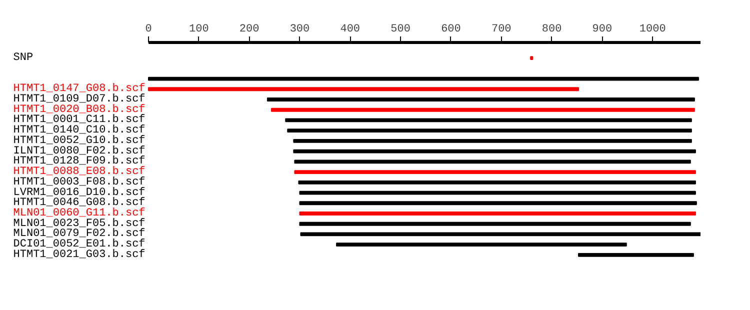 The image size is (750, 310). What do you see at coordinates (79, 100) in the screenshot?
I see `y-tick-label: HTMT1_0109_D07.b.scf` at bounding box center [79, 100].